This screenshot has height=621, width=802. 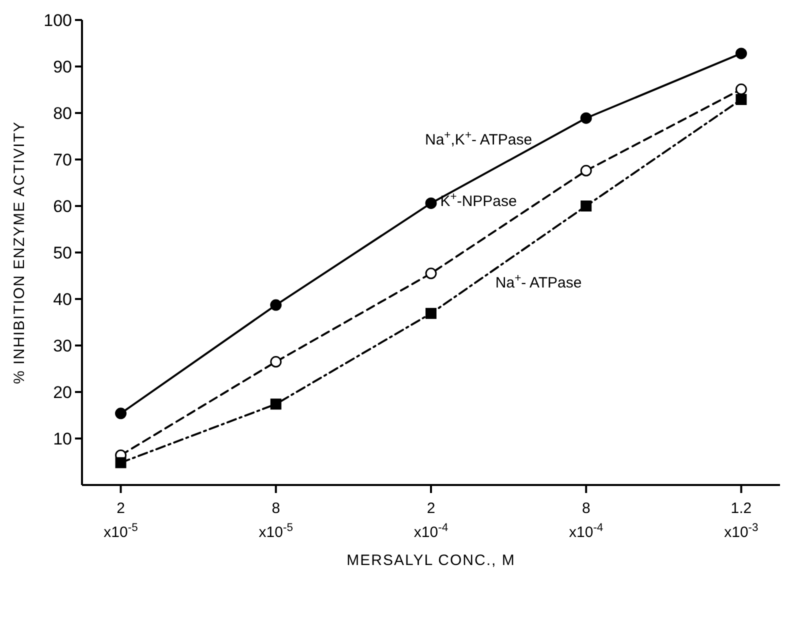 What do you see at coordinates (431, 520) in the screenshot?
I see `x-tick-label: 2 x10$^{-4}$` at bounding box center [431, 520].